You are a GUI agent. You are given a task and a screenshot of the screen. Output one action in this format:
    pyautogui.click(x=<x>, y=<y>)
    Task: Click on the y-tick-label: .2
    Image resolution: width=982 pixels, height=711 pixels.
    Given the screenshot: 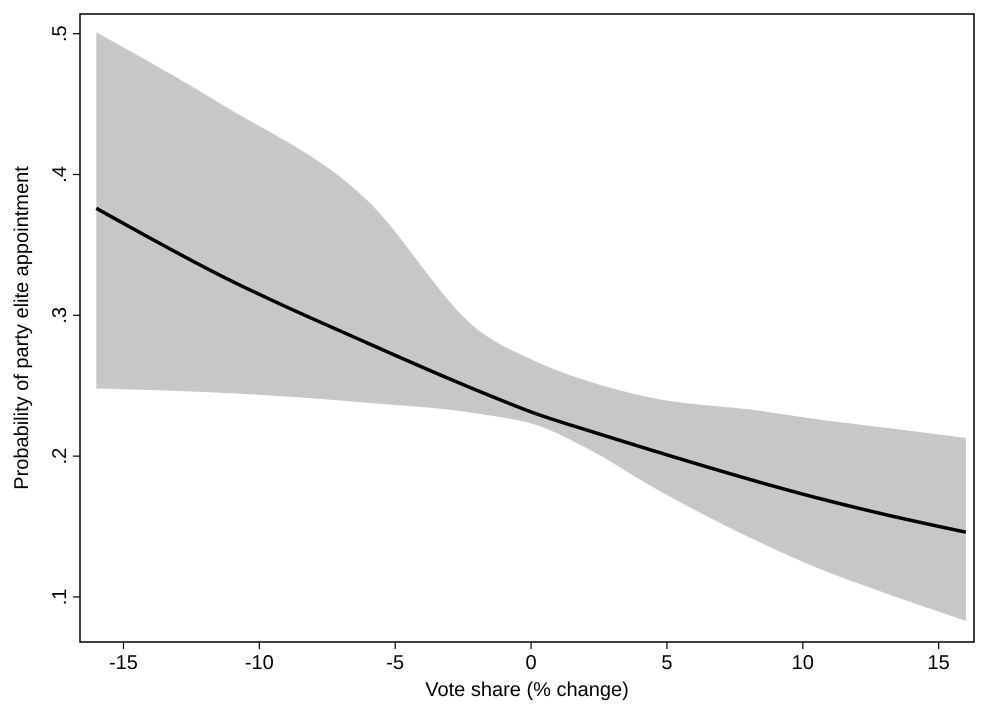 What is the action you would take?
    pyautogui.click(x=60, y=456)
    